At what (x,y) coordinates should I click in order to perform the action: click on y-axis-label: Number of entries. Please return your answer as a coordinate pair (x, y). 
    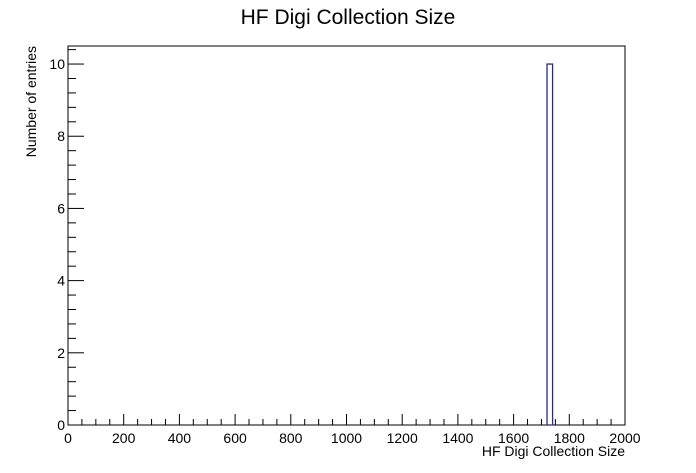
    Looking at the image, I should click on (31, 101).